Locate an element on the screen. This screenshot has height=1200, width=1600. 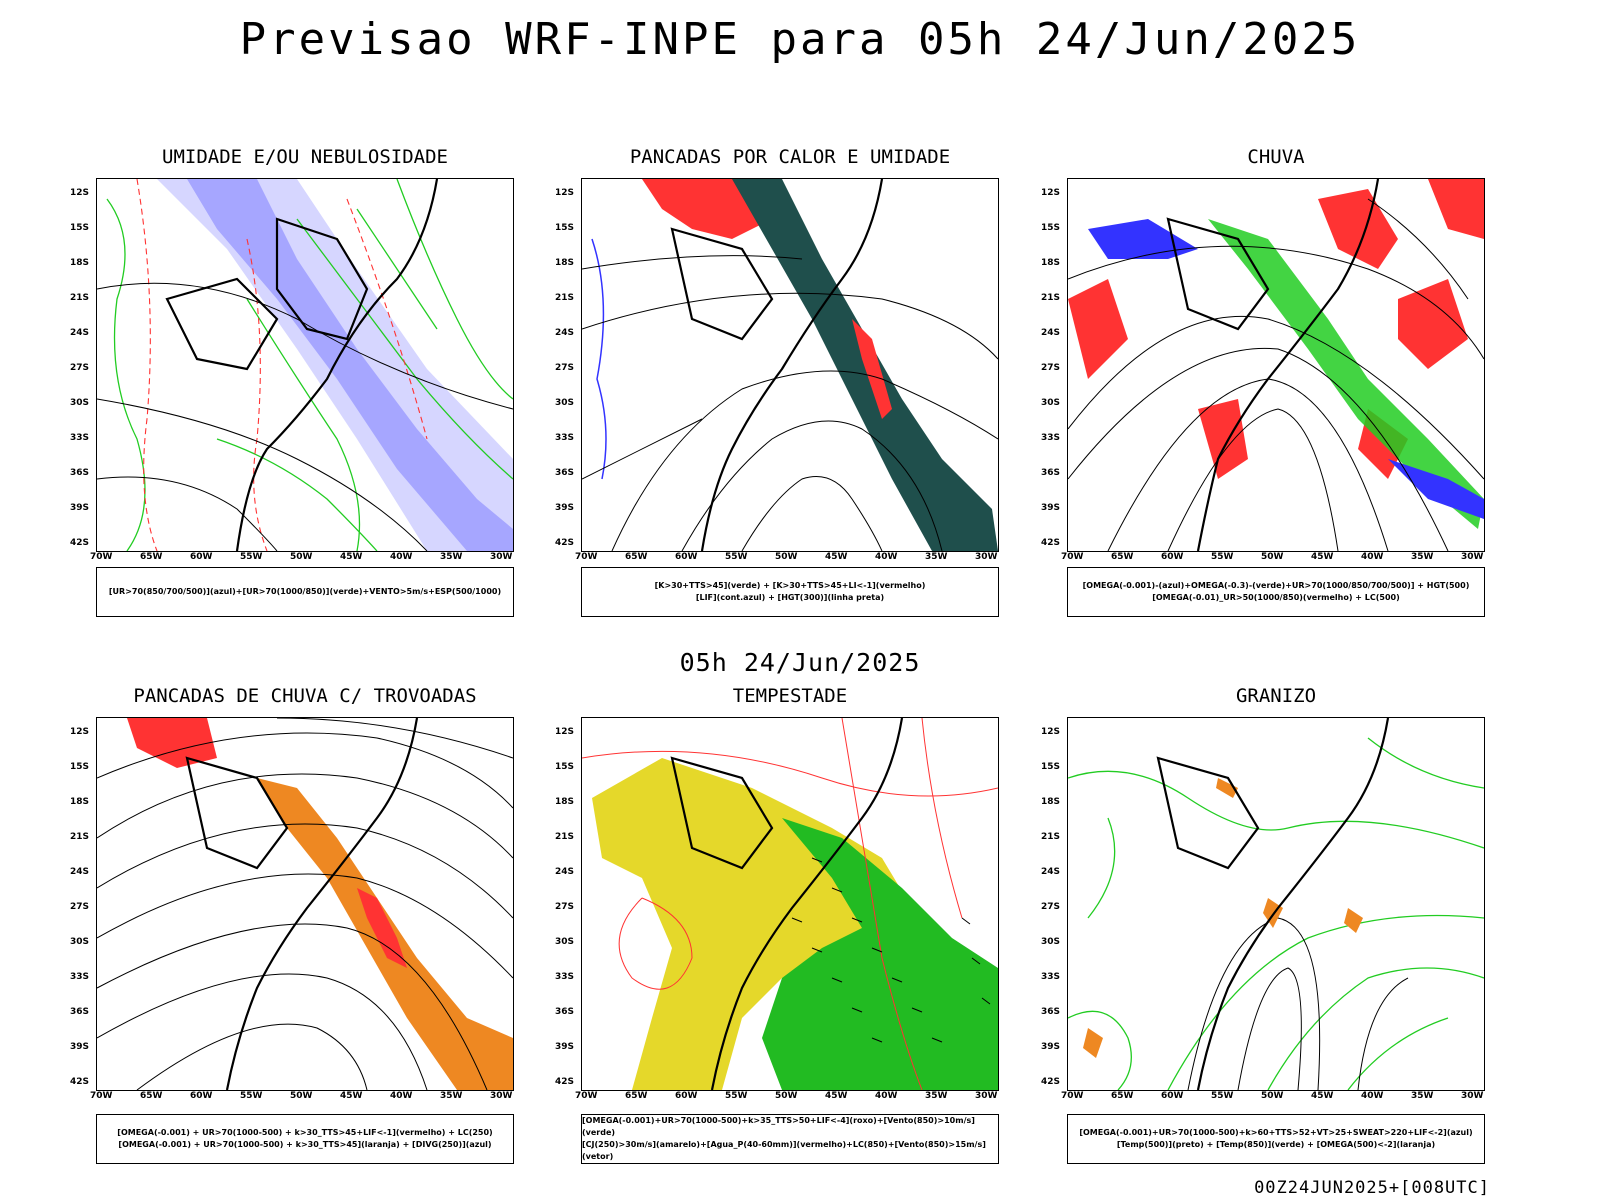
green-humidity-contours is located at coordinates (309, 365).